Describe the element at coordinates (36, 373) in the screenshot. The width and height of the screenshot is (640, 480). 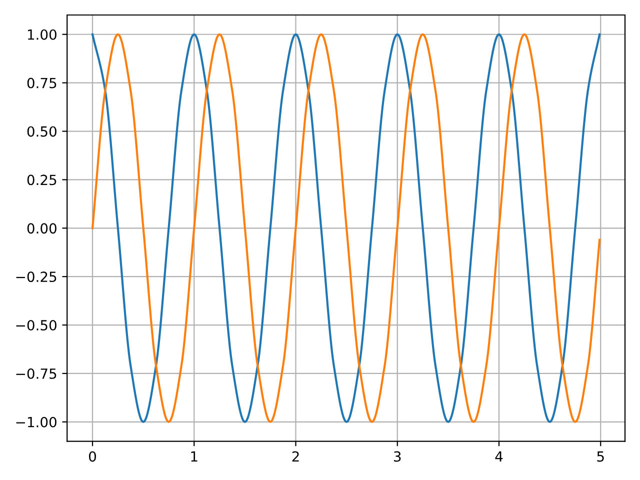
I see `y-tick-label: −0.75` at that location.